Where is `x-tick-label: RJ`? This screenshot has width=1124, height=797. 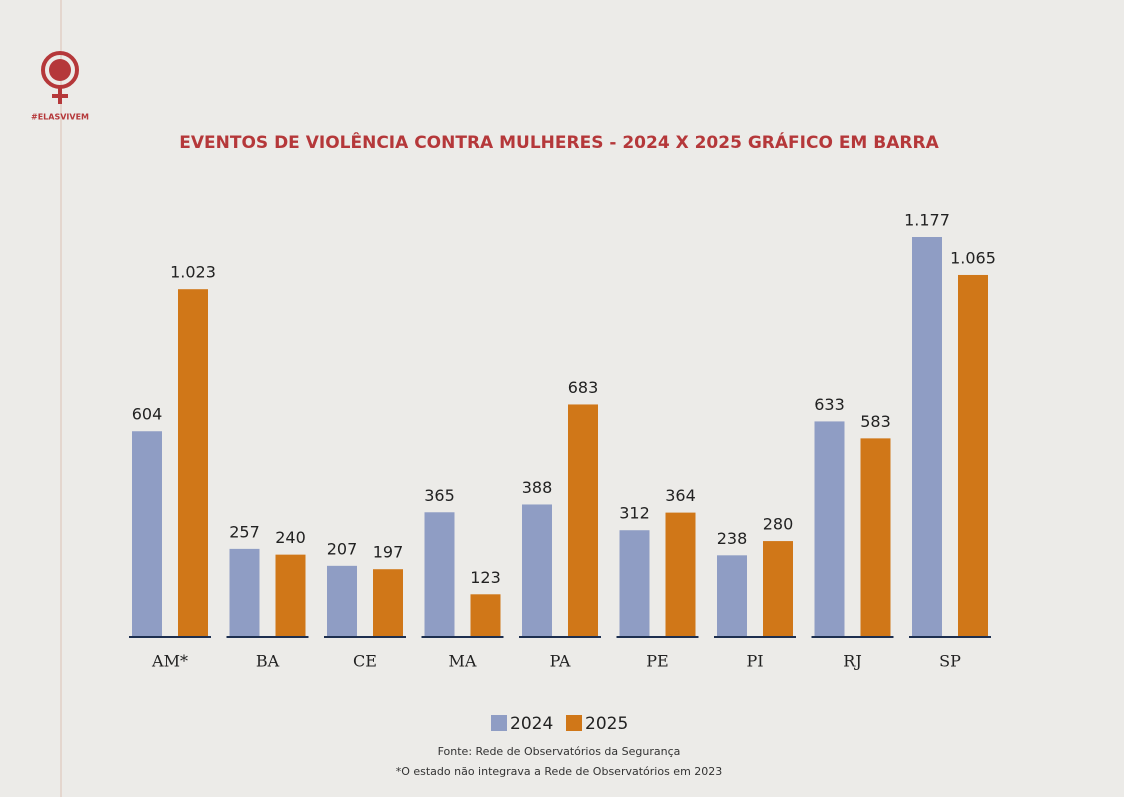
x-tick-label: RJ is located at coordinates (852, 661).